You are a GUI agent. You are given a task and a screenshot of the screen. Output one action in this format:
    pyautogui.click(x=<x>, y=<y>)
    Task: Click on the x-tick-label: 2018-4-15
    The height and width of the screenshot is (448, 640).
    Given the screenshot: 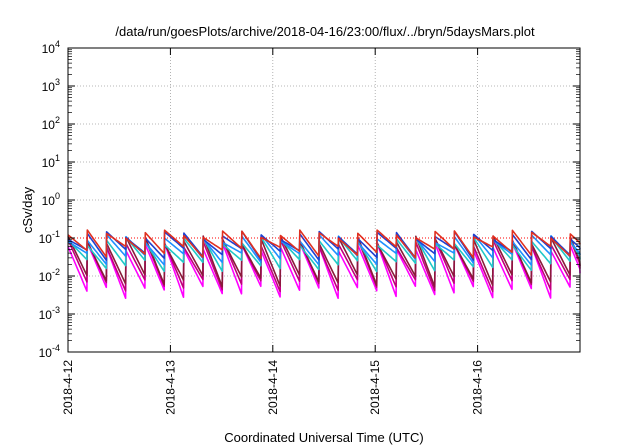 What is the action you would take?
    pyautogui.click(x=375, y=387)
    